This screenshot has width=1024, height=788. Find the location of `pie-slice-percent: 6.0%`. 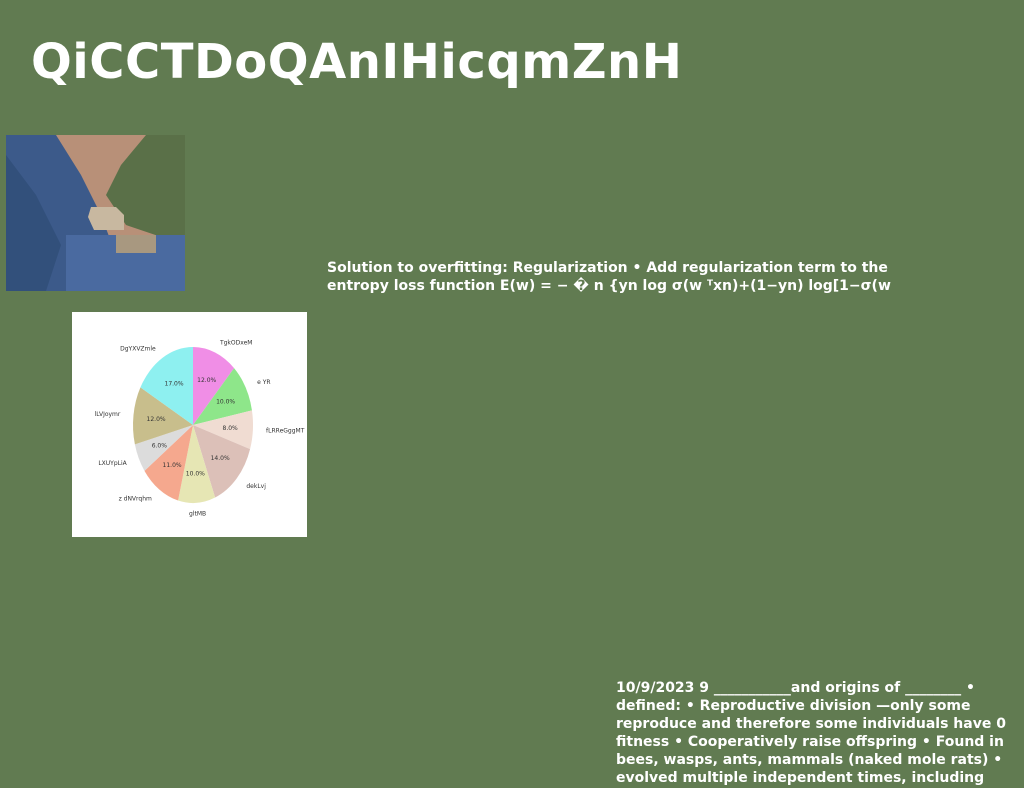

pie-slice-percent: 6.0% is located at coordinates (160, 446).